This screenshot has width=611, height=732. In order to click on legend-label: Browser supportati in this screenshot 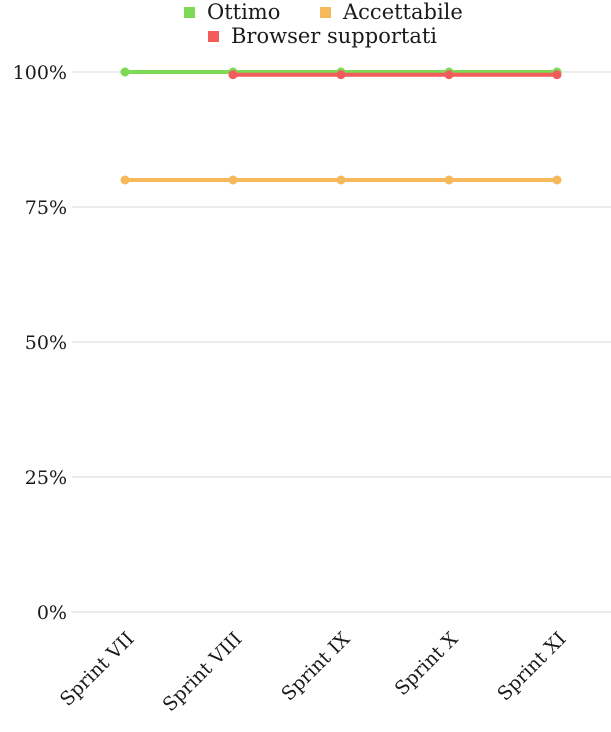, I will do `click(334, 36)`.